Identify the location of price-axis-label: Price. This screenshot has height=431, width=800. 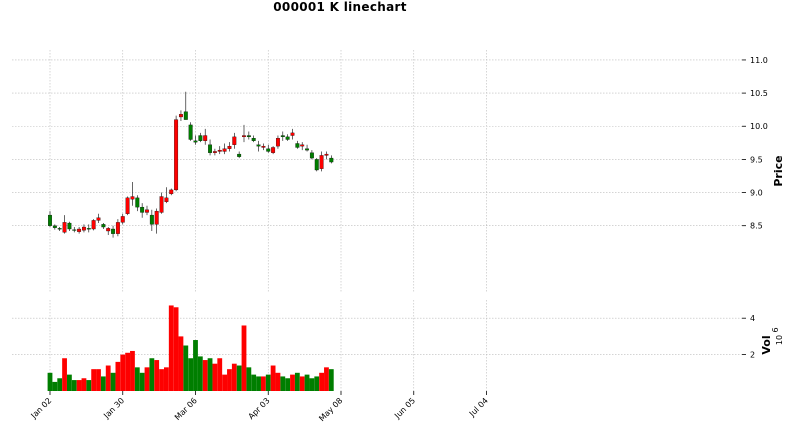
(778, 170).